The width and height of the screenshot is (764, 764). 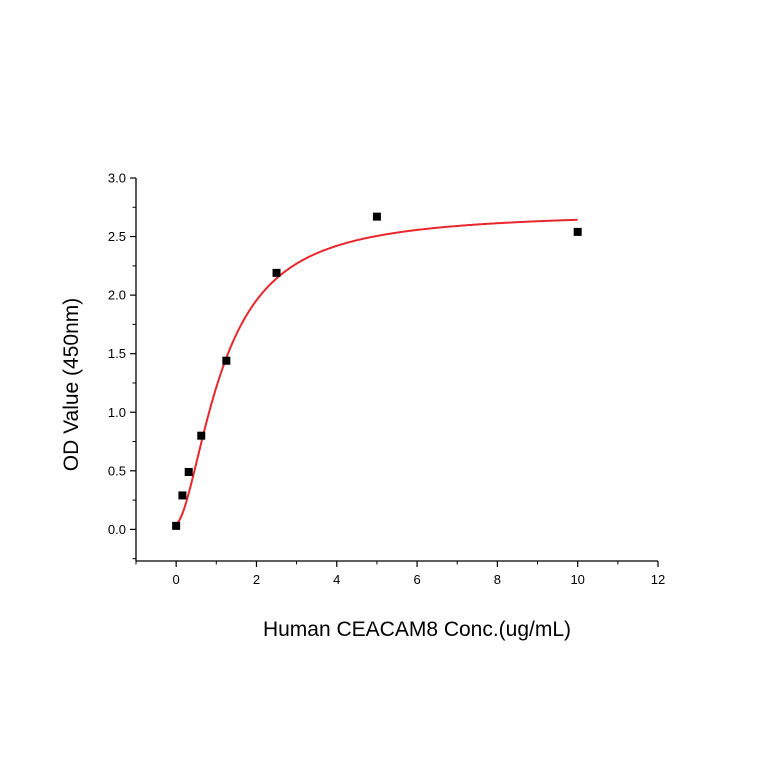 I want to click on y-tick-label: 2.0, so click(x=117, y=295).